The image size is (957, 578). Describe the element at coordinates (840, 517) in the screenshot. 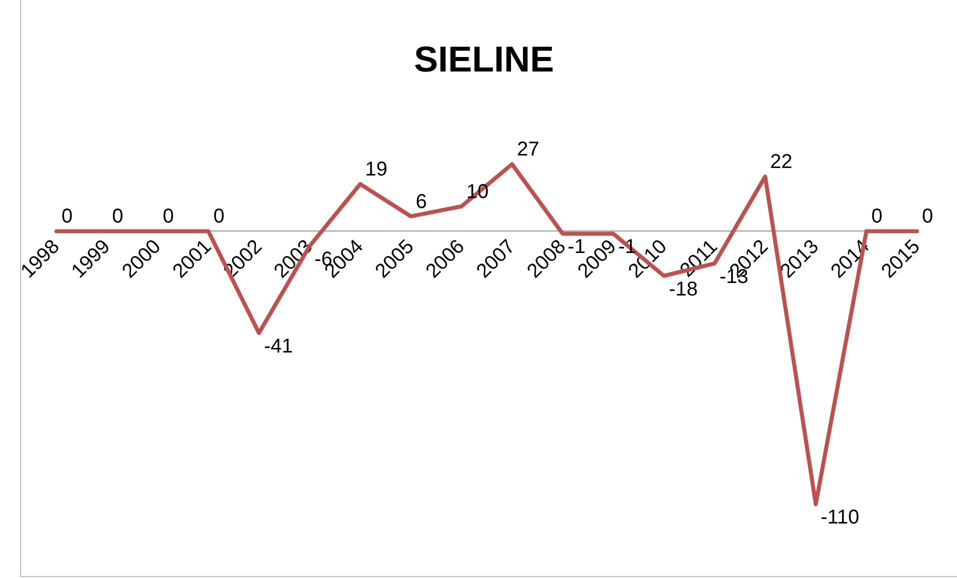

I see `data-label: -110` at that location.